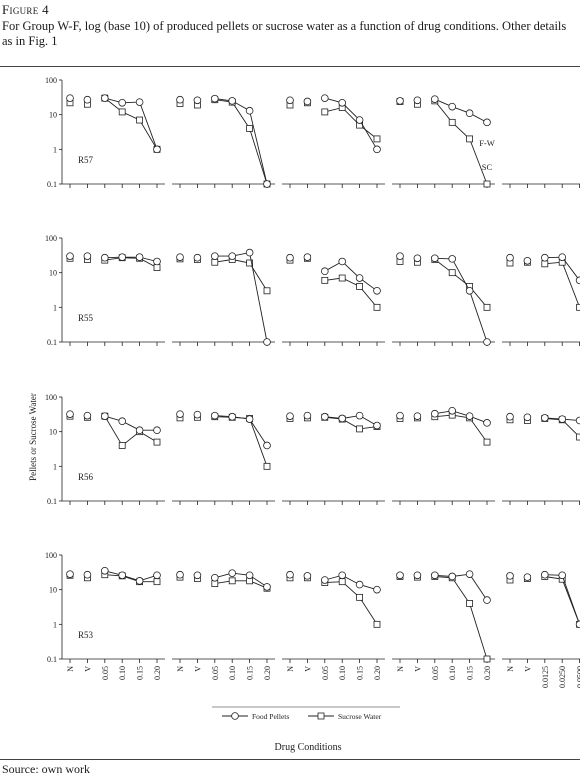  What do you see at coordinates (435, 673) in the screenshot?
I see `x-tick-label: 0.05` at bounding box center [435, 673].